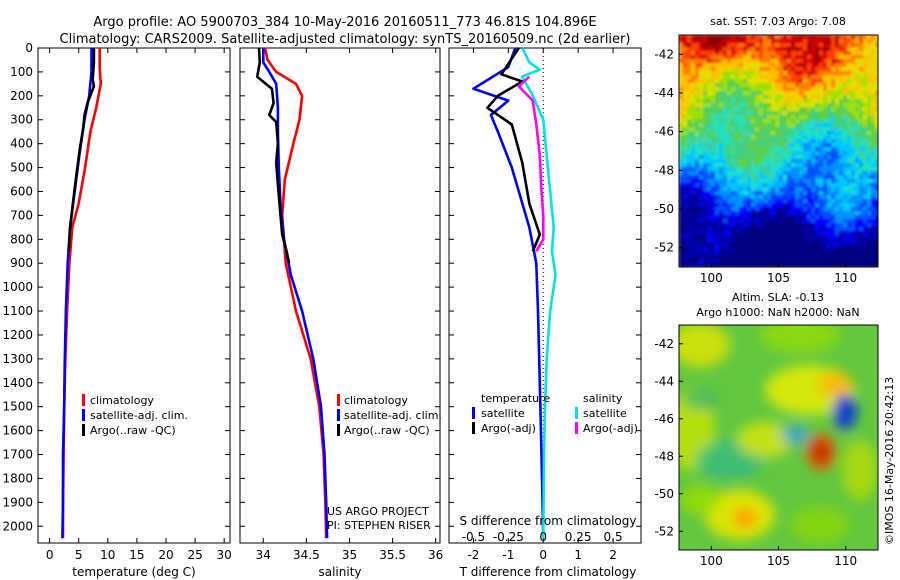  I want to click on x-tick-label: 36, so click(435, 555).